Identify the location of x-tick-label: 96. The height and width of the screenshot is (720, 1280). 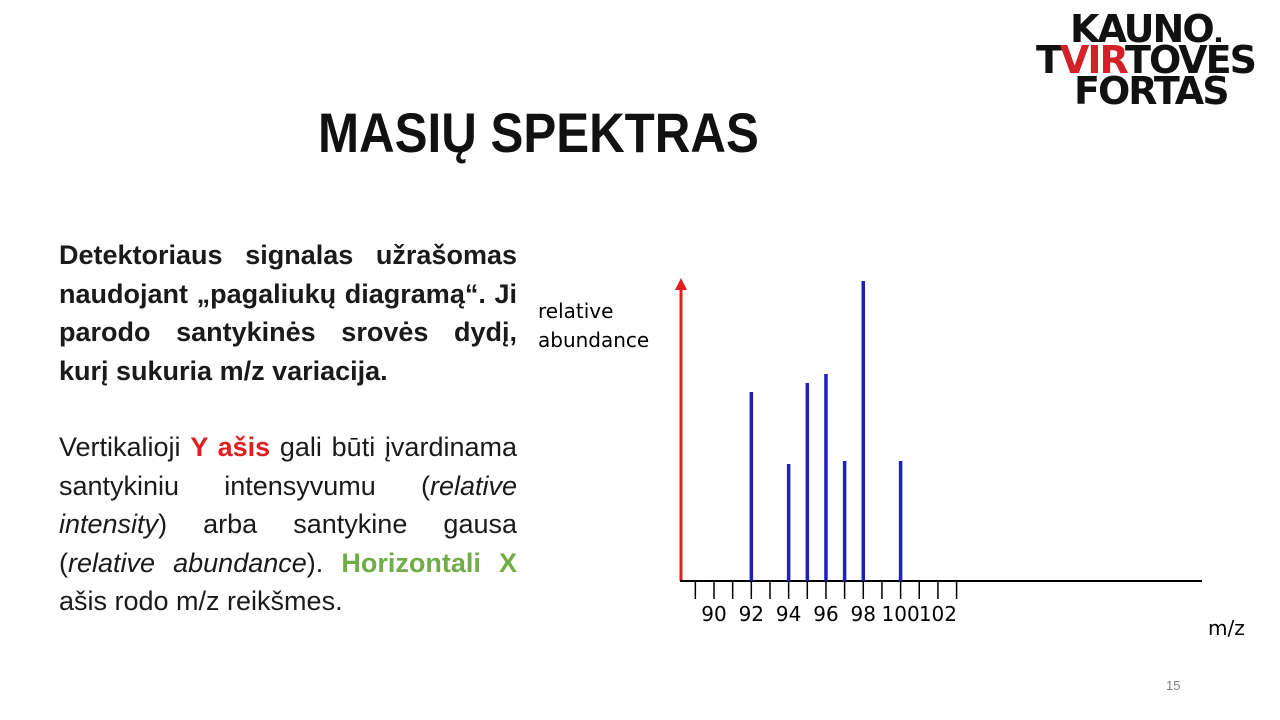
(825, 614).